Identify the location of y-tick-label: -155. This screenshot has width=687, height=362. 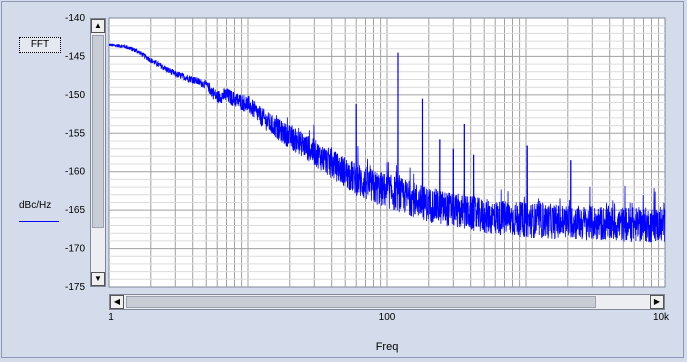
(75, 133).